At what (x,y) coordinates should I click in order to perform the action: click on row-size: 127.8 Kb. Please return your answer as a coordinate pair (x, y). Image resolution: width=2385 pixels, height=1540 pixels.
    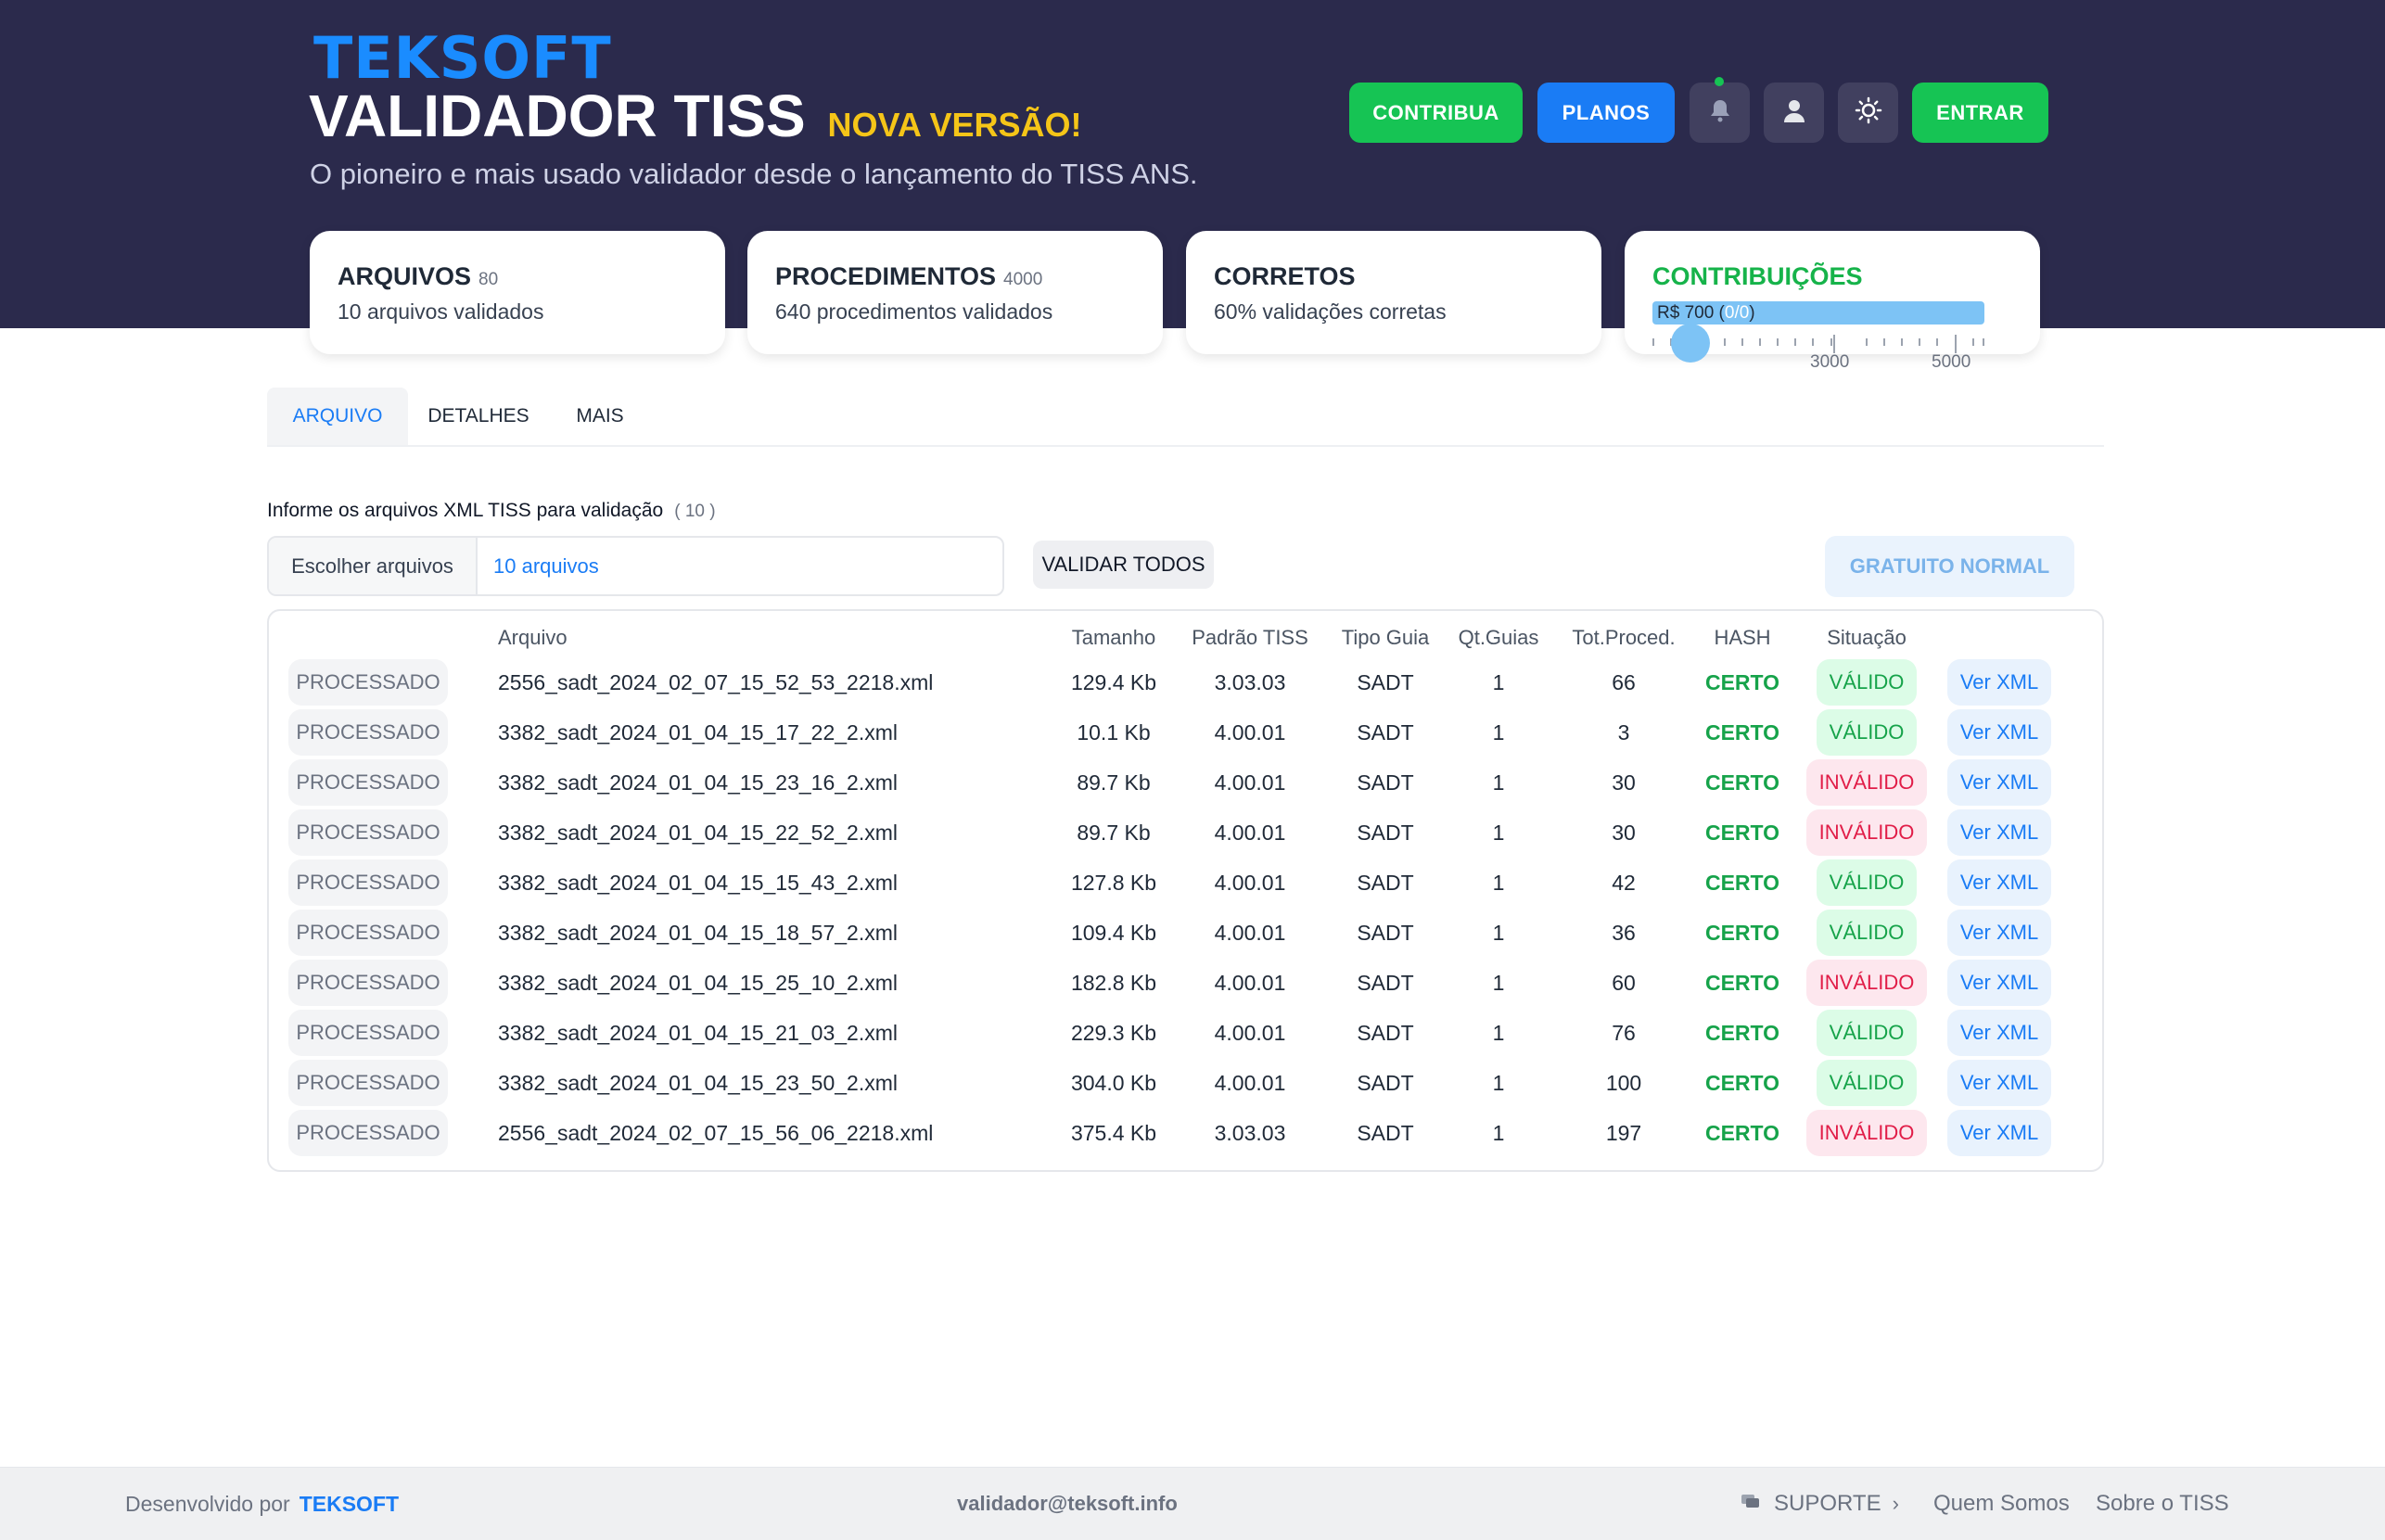
    Looking at the image, I should click on (1113, 883).